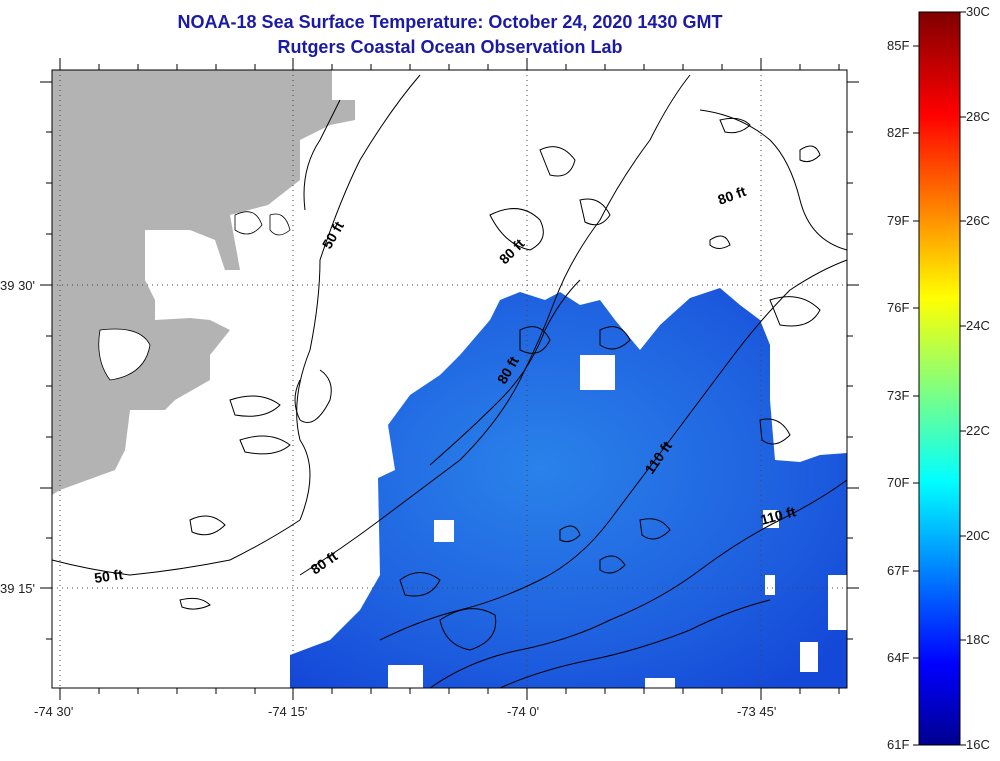 This screenshot has height=761, width=1000. What do you see at coordinates (898, 220) in the screenshot?
I see `colorbar-fahrenheit-label: 79F` at bounding box center [898, 220].